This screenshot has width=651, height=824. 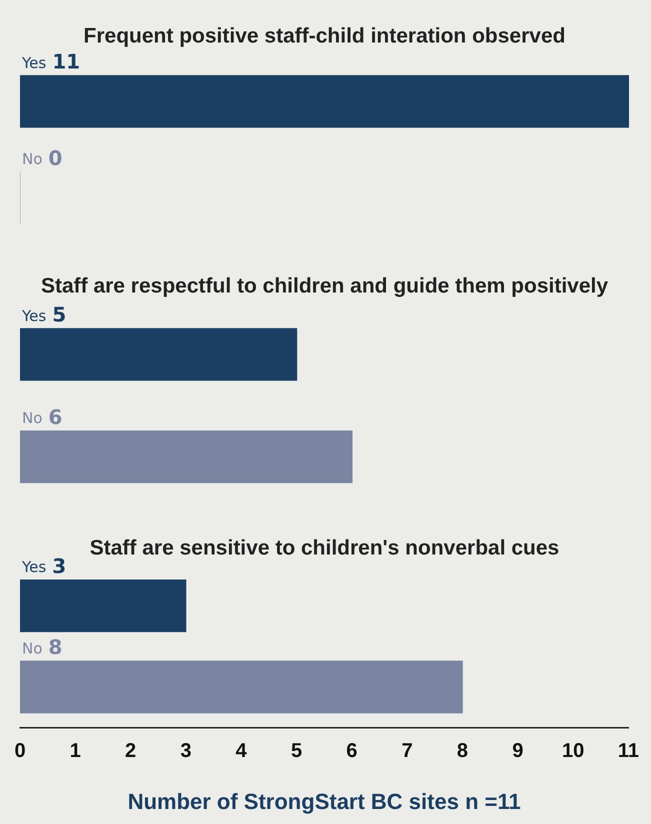 What do you see at coordinates (324, 801) in the screenshot?
I see `x-axis-title: Number of StrongStart BC sites n =11` at bounding box center [324, 801].